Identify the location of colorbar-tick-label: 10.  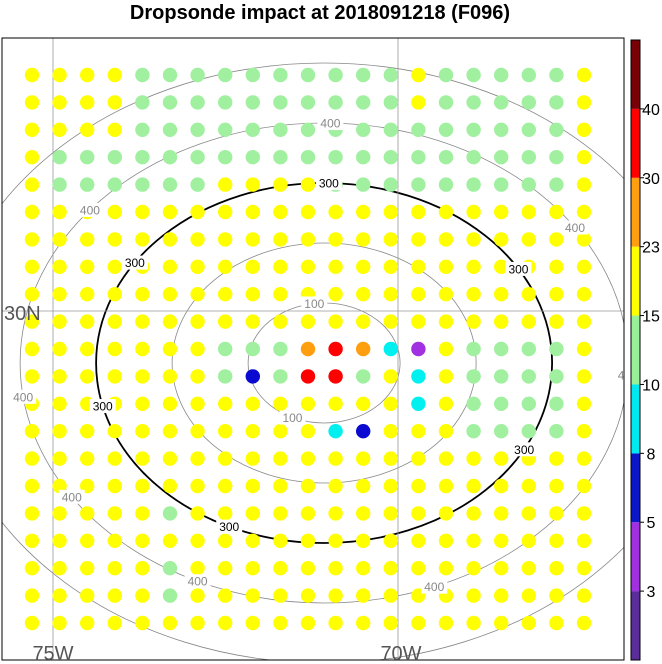
(651, 385).